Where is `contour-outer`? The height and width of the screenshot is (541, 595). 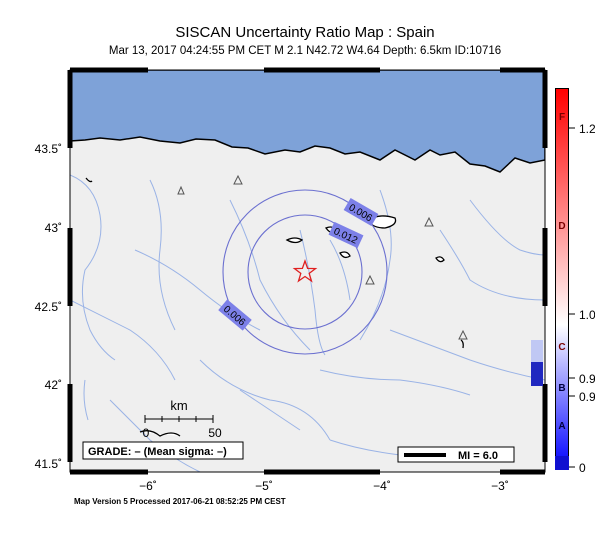 contour-outer is located at coordinates (305, 272).